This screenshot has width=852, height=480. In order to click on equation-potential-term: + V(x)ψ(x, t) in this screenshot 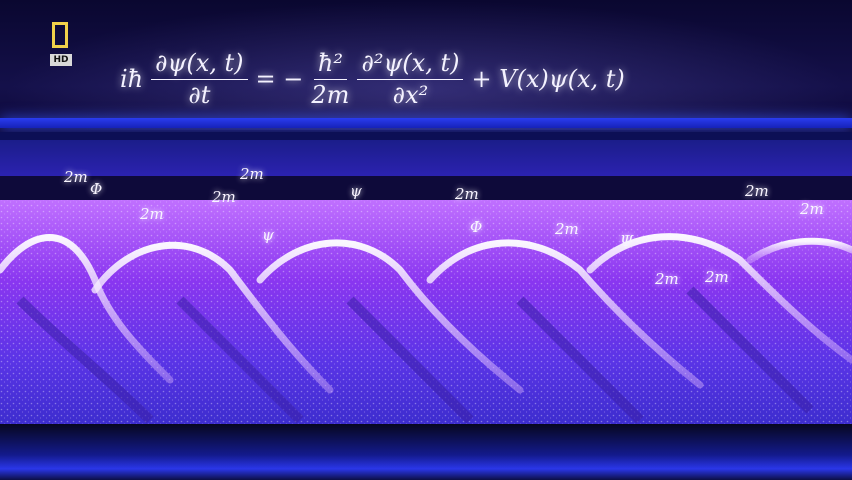, I will do `click(548, 79)`.